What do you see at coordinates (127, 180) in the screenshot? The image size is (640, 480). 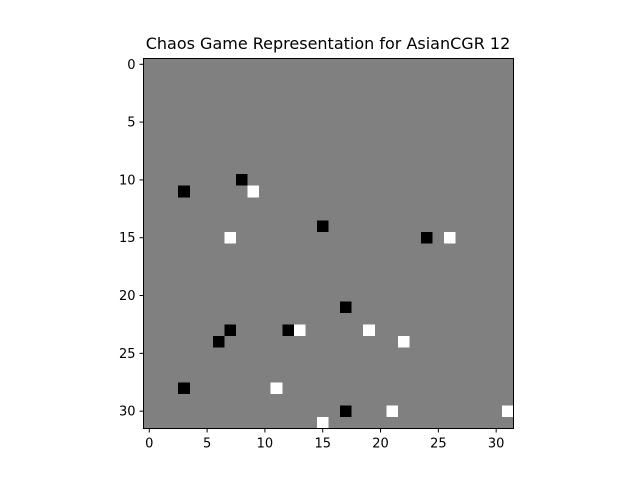 I see `y-tick-label-10: 10` at bounding box center [127, 180].